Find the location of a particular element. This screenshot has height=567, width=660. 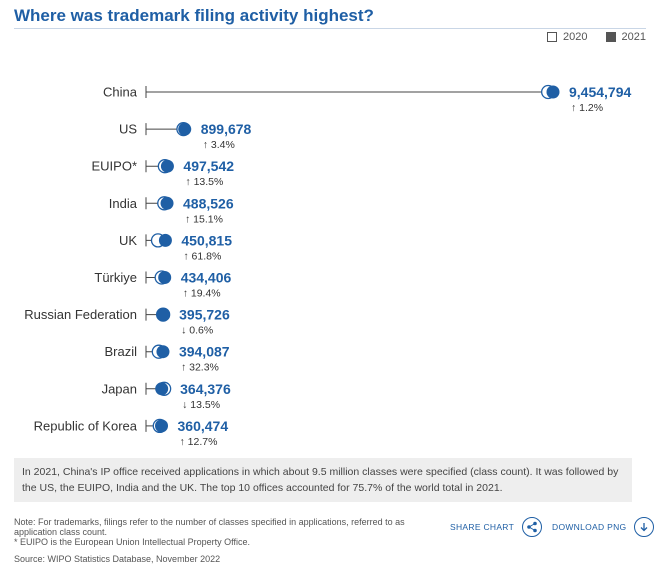

category-label: China is located at coordinates (120, 92).